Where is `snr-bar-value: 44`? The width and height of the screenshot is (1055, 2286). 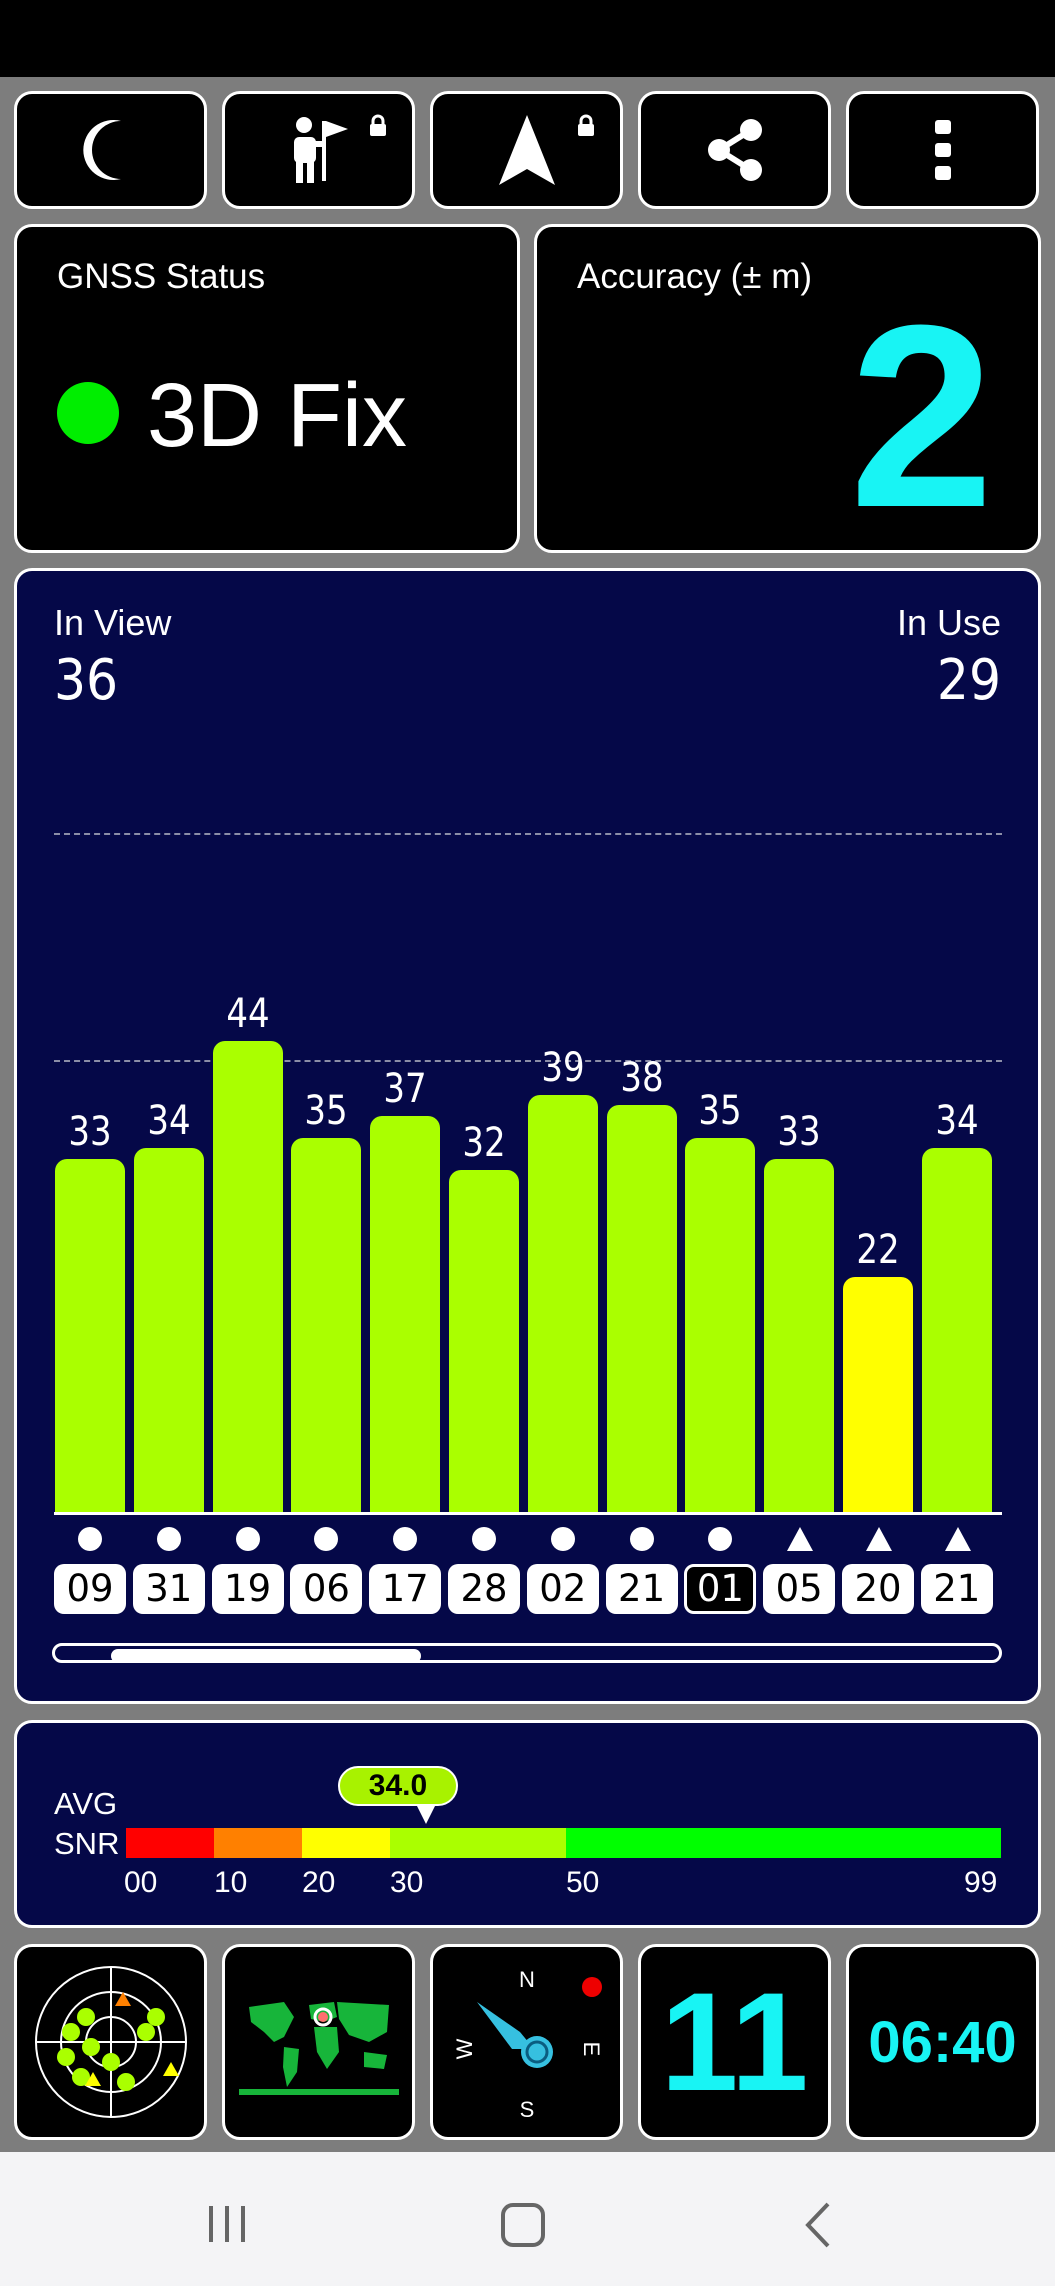 snr-bar-value: 44 is located at coordinates (247, 1014).